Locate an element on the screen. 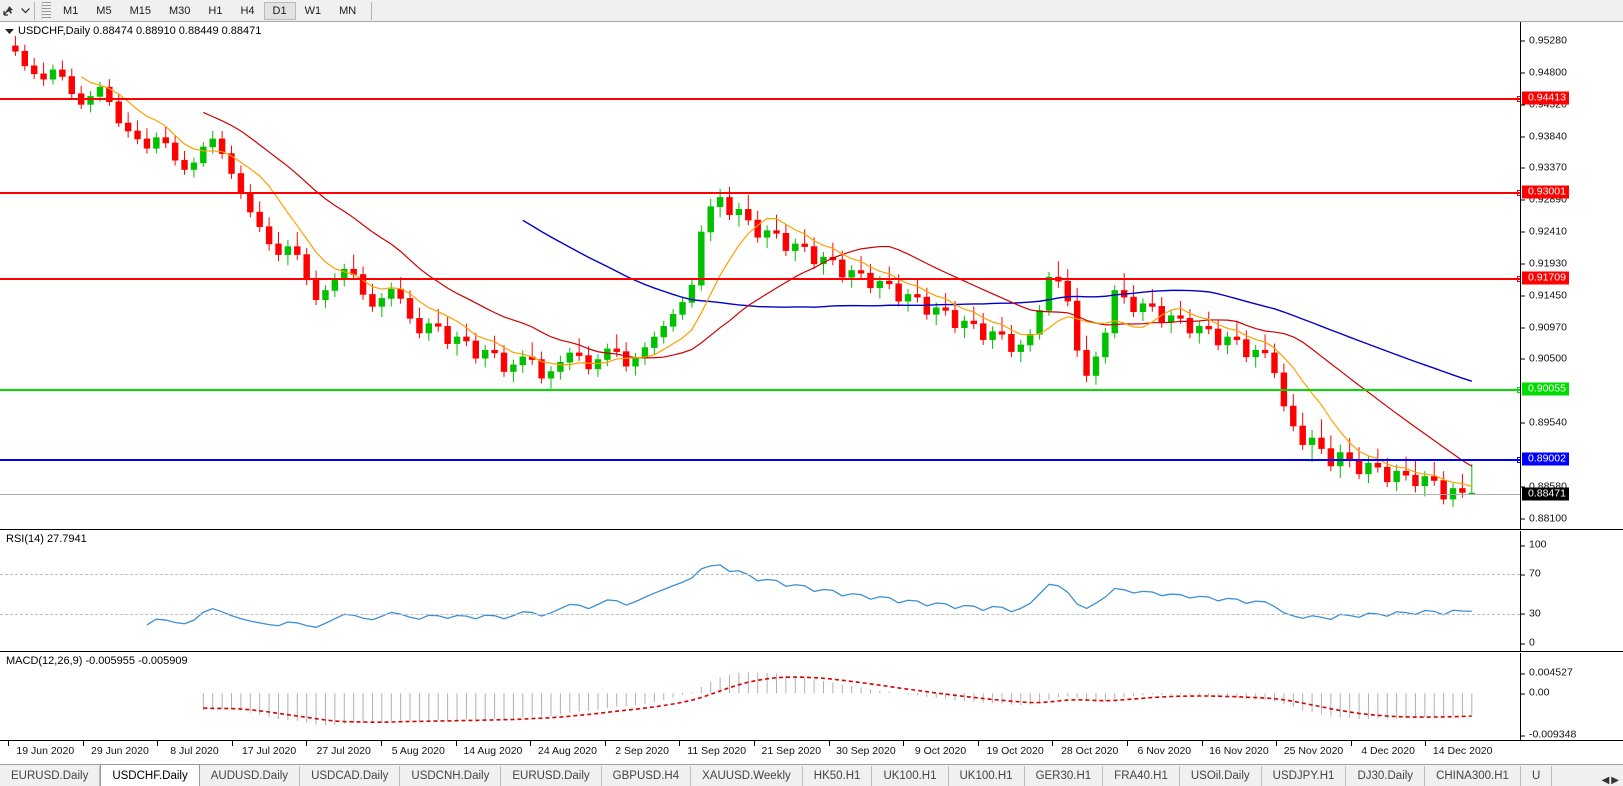 The height and width of the screenshot is (786, 1623). chart-tab-15: DJ30.Daily is located at coordinates (1386, 776).